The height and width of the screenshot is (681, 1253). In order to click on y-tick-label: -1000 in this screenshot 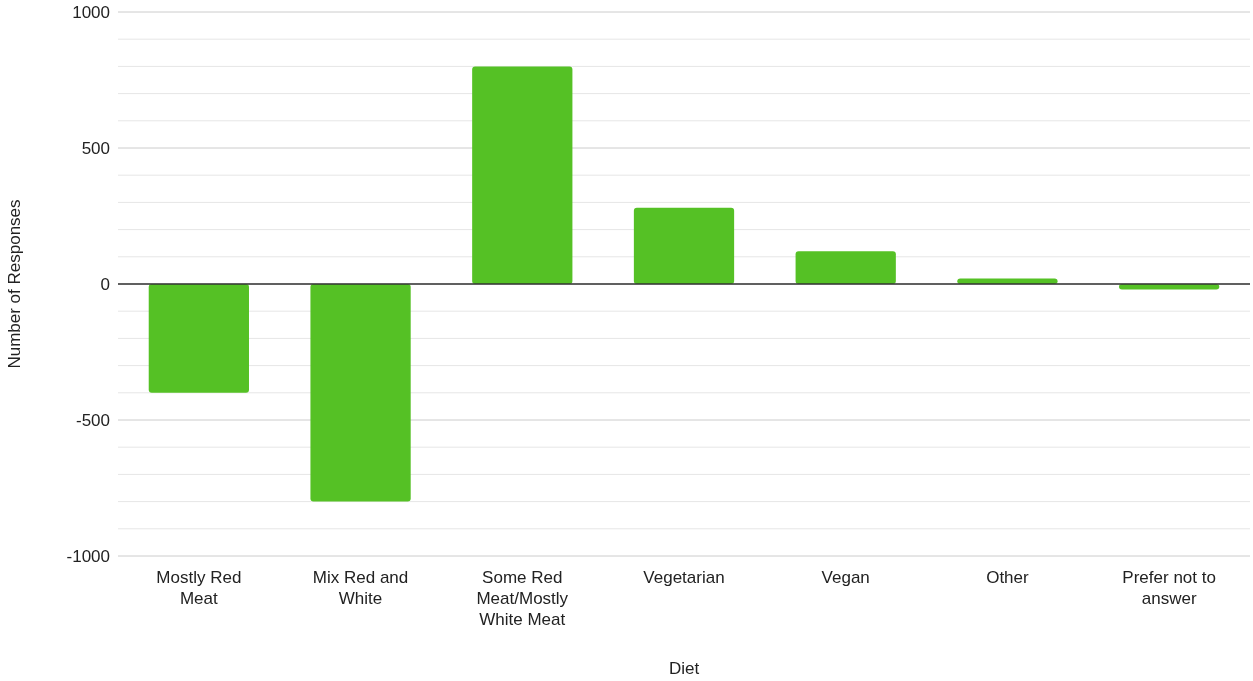, I will do `click(88, 556)`.